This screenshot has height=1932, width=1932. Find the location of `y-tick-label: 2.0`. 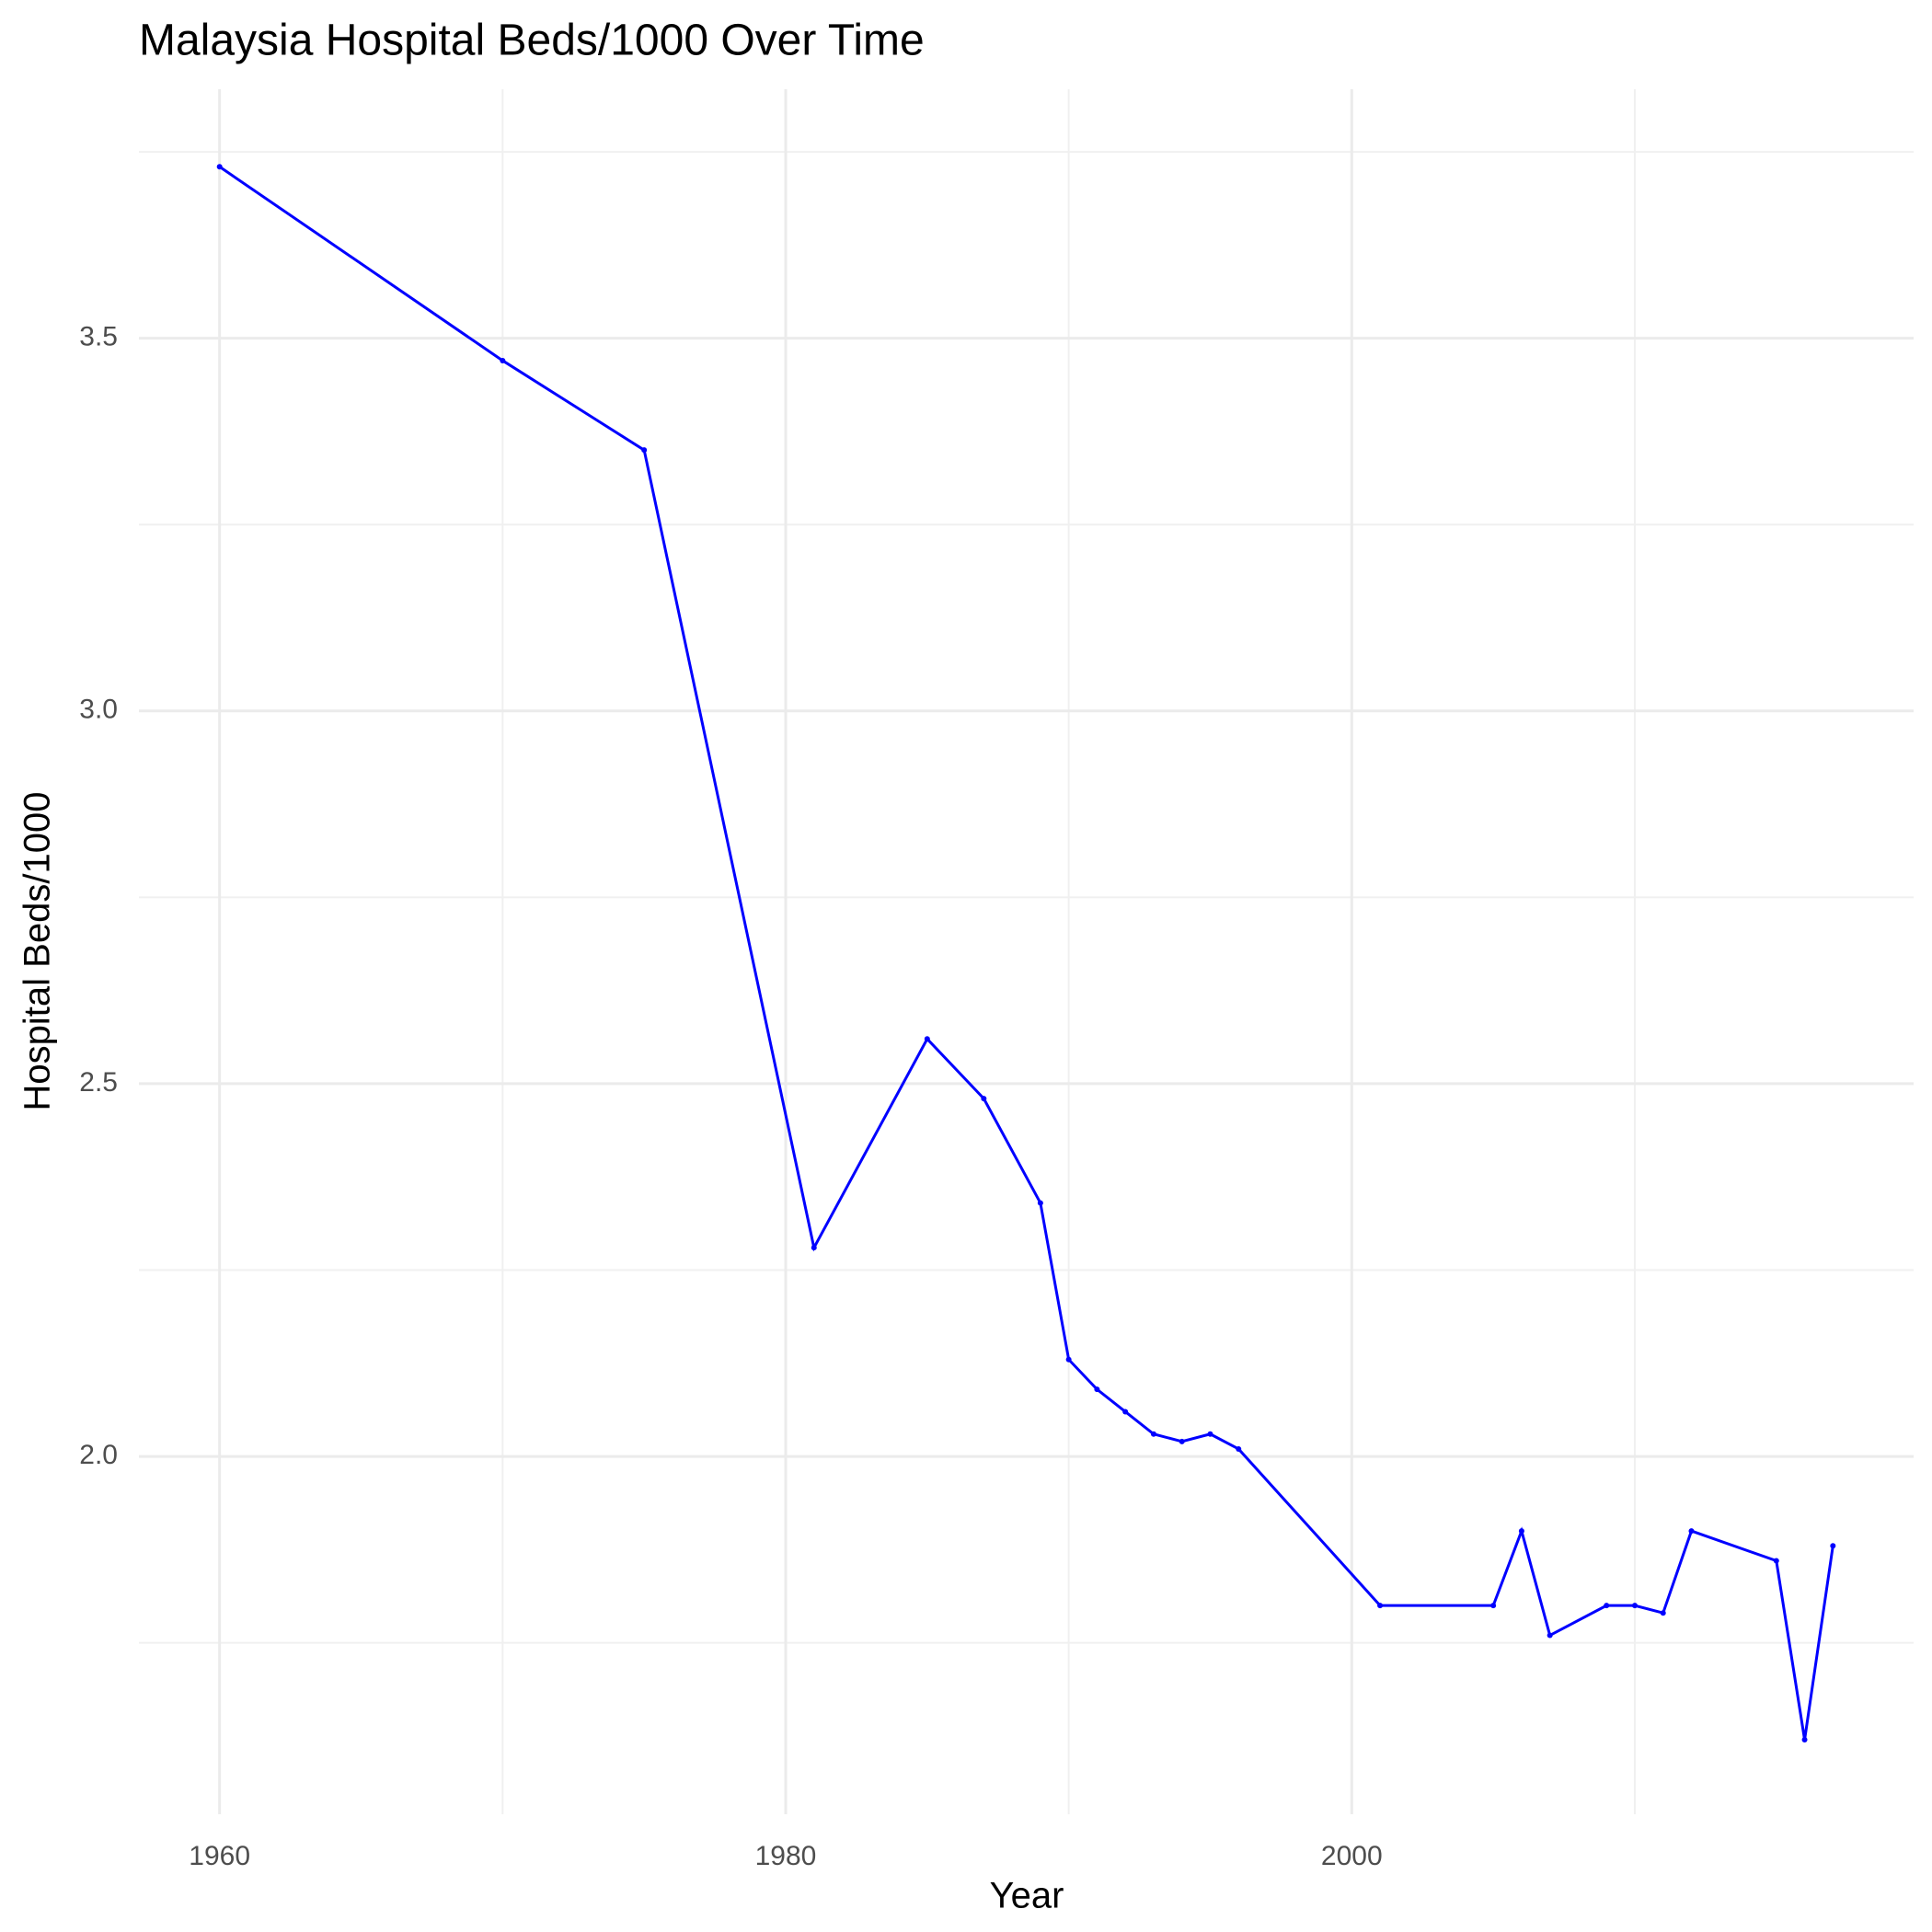

y-tick-label: 2.0 is located at coordinates (98, 1455).